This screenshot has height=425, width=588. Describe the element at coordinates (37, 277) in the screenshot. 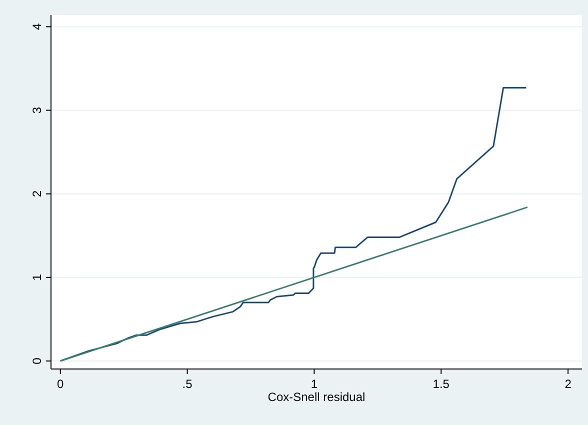

I see `y-tick-label: 1` at that location.